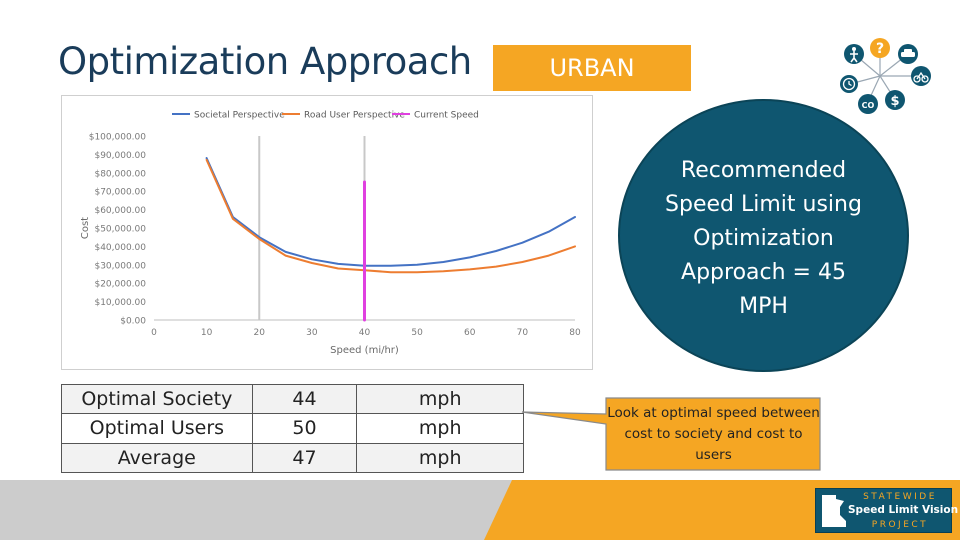 This screenshot has height=540, width=960. What do you see at coordinates (133, 322) in the screenshot?
I see `y-tick-label: $0.00` at bounding box center [133, 322].